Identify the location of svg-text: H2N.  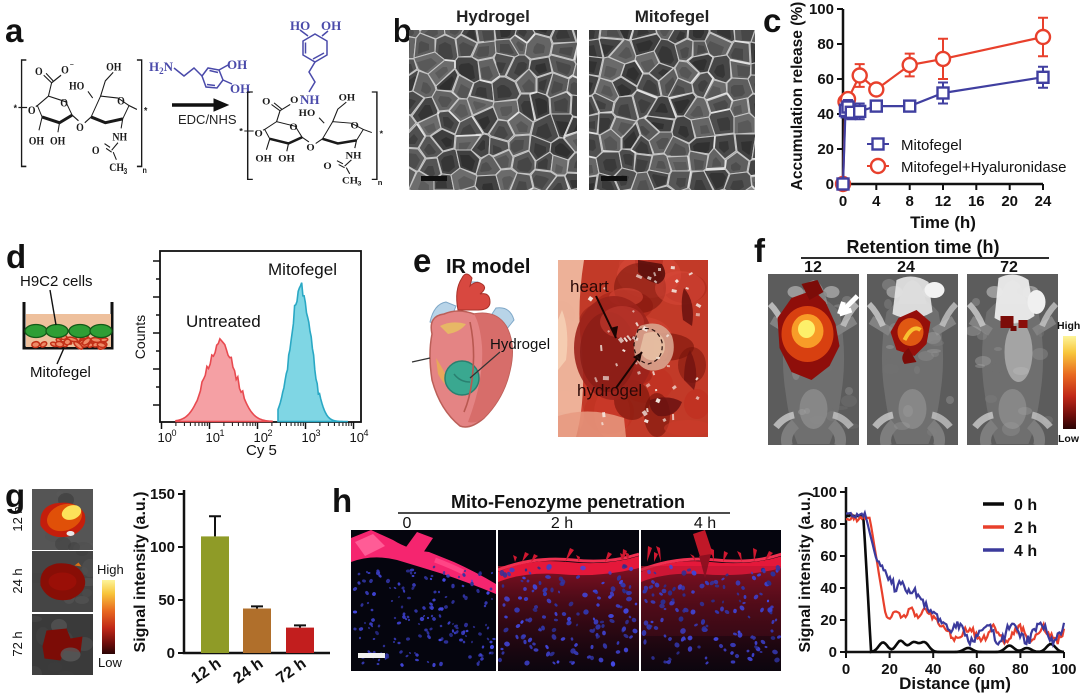
(161, 67).